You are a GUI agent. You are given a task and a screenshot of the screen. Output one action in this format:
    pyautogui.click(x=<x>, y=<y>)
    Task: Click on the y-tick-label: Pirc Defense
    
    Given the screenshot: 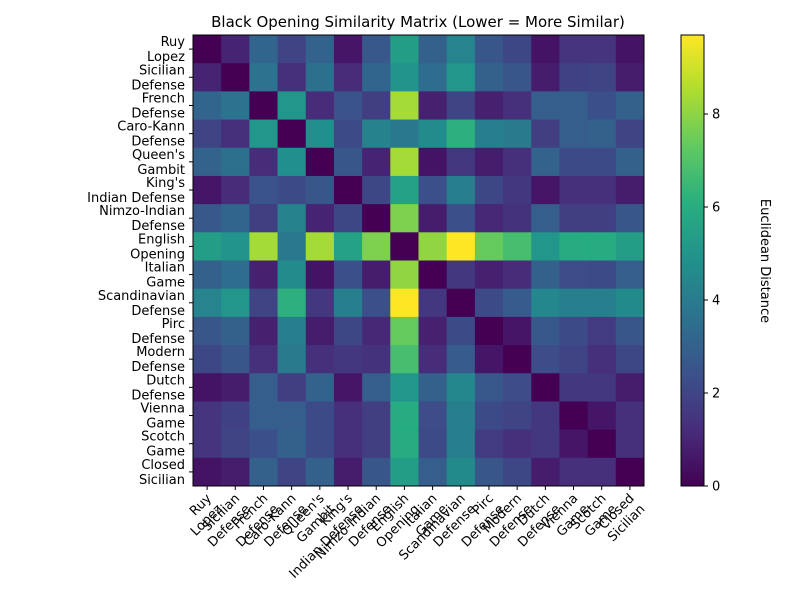 What is the action you would take?
    pyautogui.click(x=158, y=332)
    